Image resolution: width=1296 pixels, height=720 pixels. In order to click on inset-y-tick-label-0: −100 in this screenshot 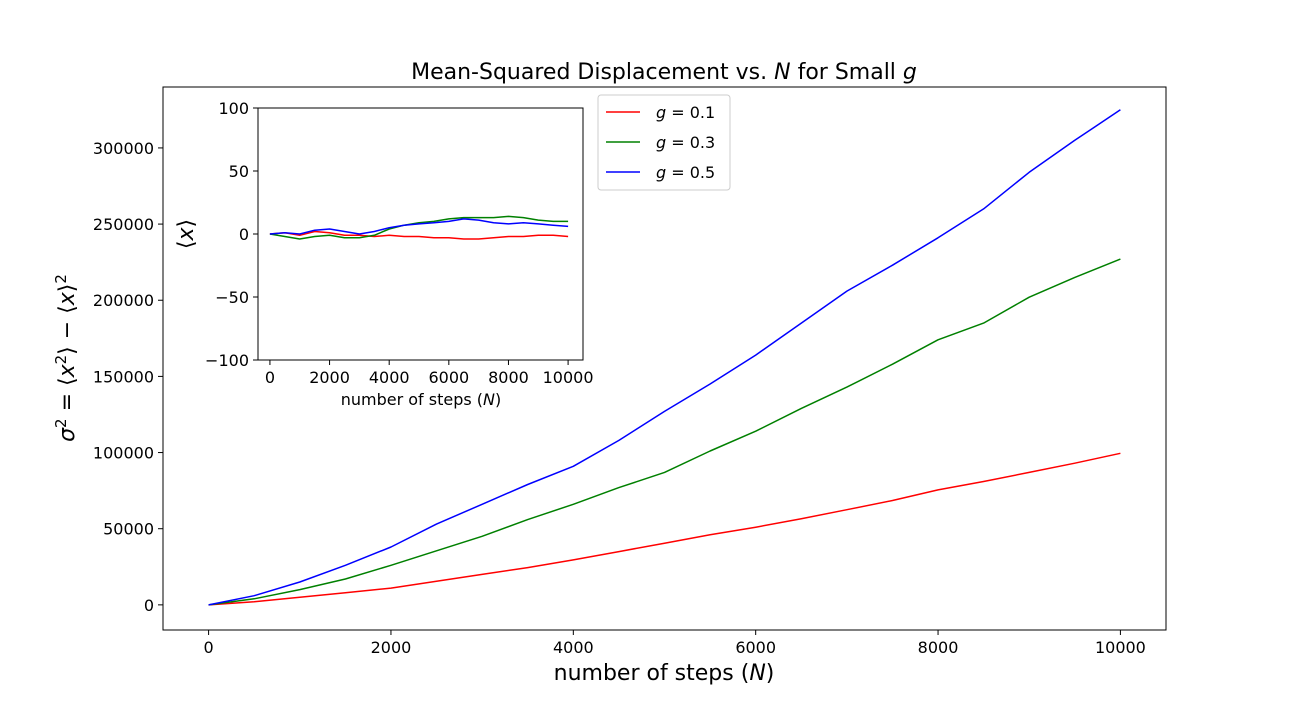, I will do `click(227, 360)`.